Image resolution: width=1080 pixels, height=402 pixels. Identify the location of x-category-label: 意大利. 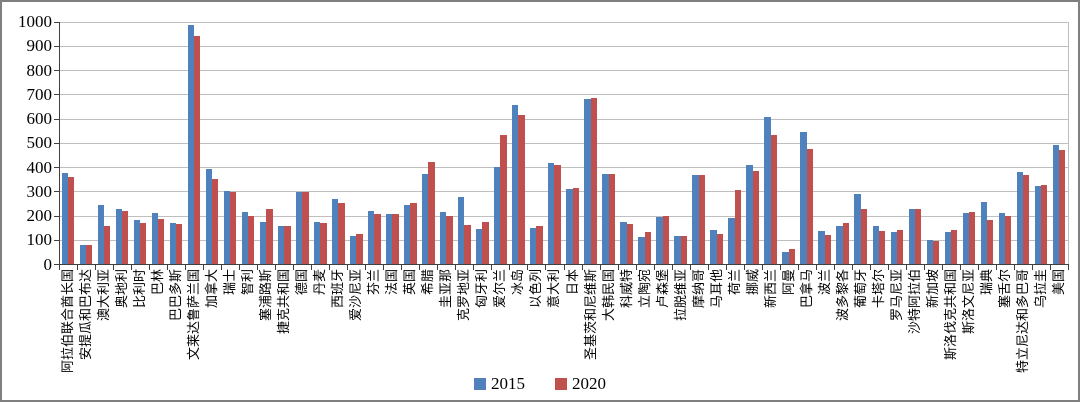
(554, 289).